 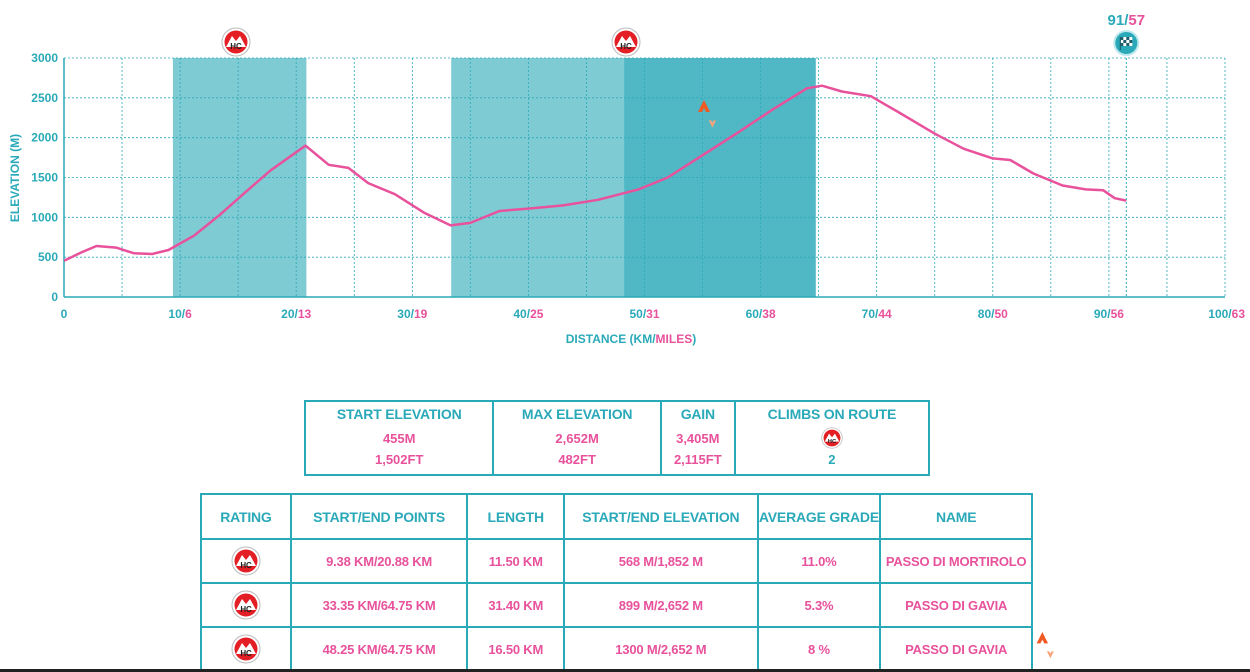 I want to click on grade-cell: 11.0%, so click(x=819, y=561).